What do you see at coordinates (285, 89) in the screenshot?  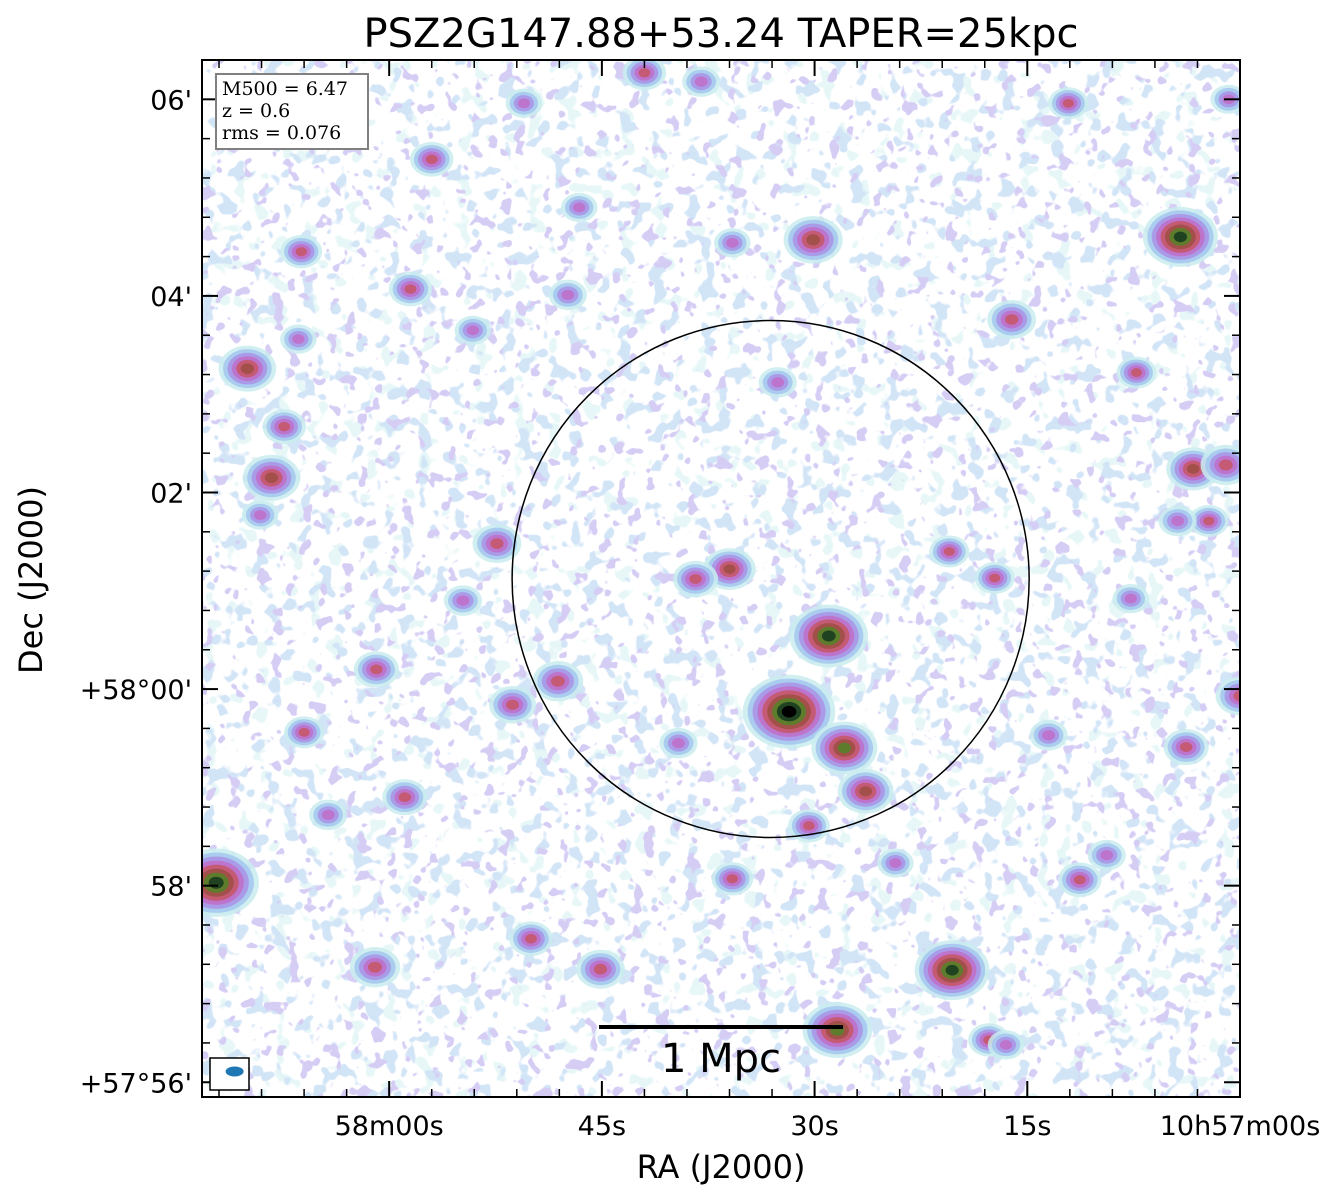 I see `info-m500: M500 = 6.47` at bounding box center [285, 89].